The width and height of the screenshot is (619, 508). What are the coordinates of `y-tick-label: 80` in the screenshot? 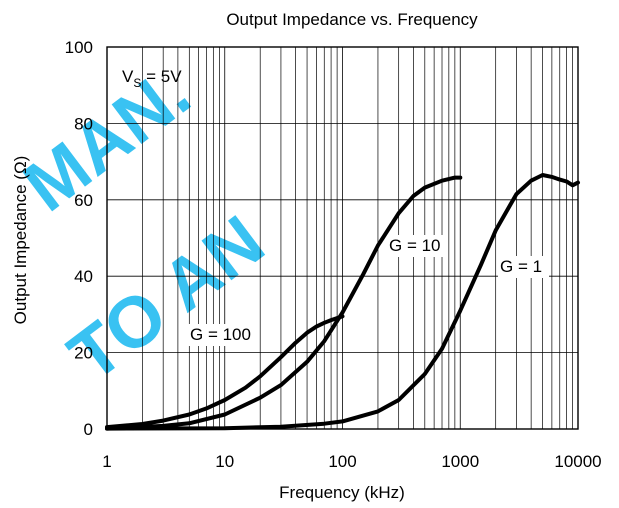 It's located at (83, 123).